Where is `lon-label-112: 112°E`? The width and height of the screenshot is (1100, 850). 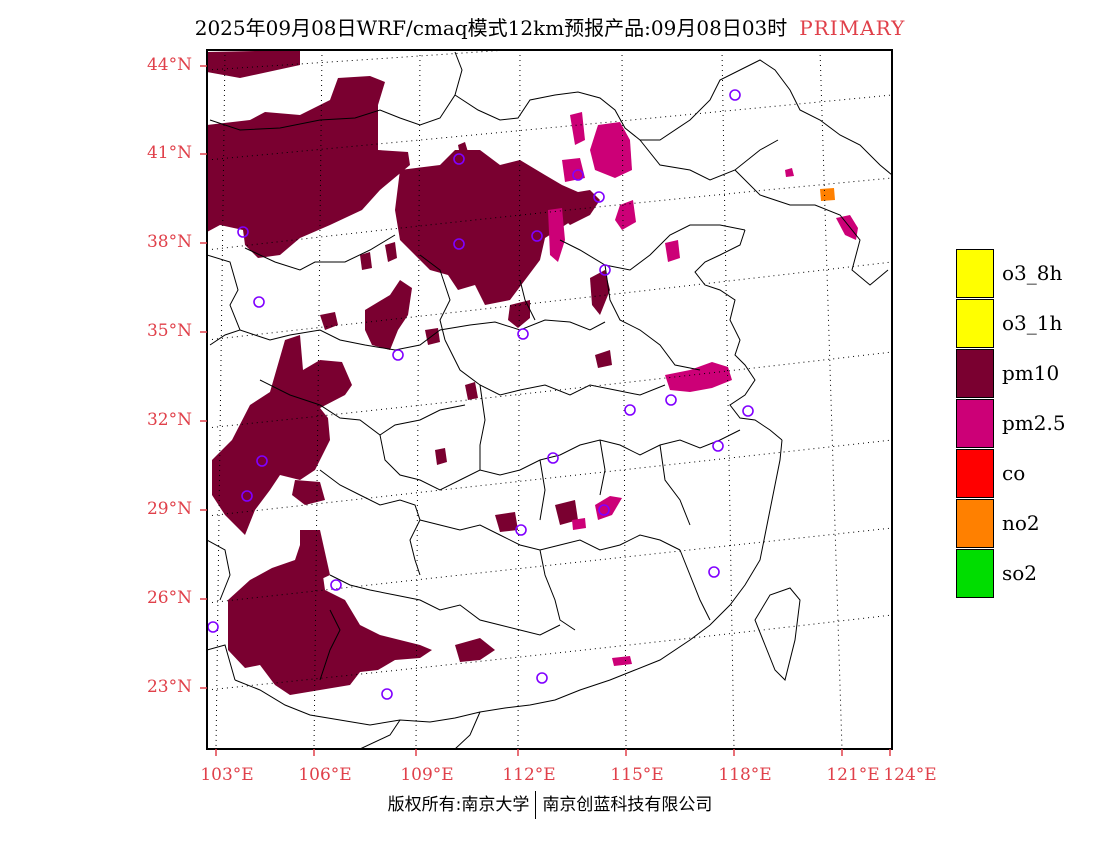 lon-label-112: 112°E is located at coordinates (529, 775).